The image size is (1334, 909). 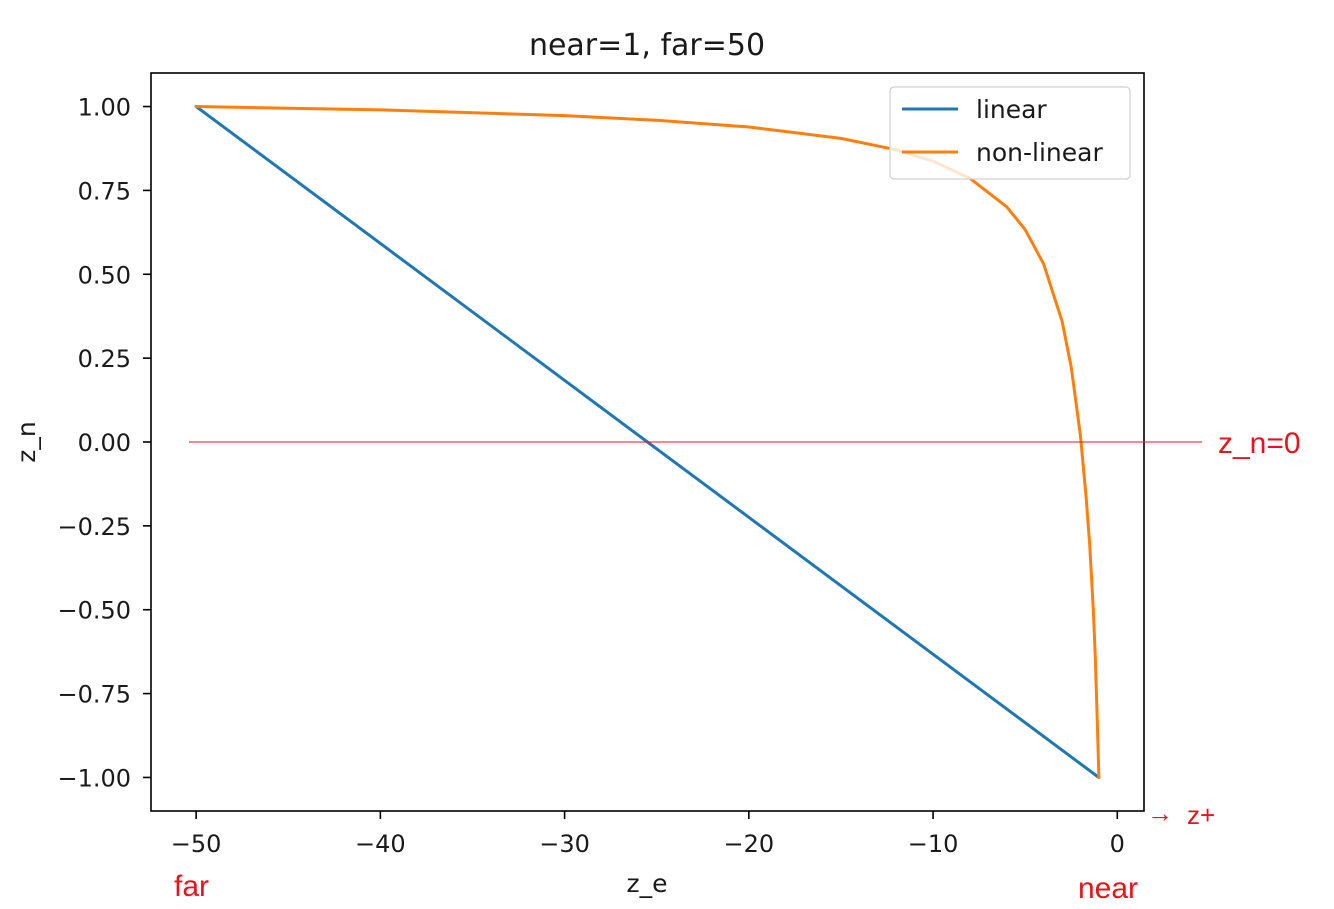 I want to click on legend: linear non-linear, so click(x=1010, y=133).